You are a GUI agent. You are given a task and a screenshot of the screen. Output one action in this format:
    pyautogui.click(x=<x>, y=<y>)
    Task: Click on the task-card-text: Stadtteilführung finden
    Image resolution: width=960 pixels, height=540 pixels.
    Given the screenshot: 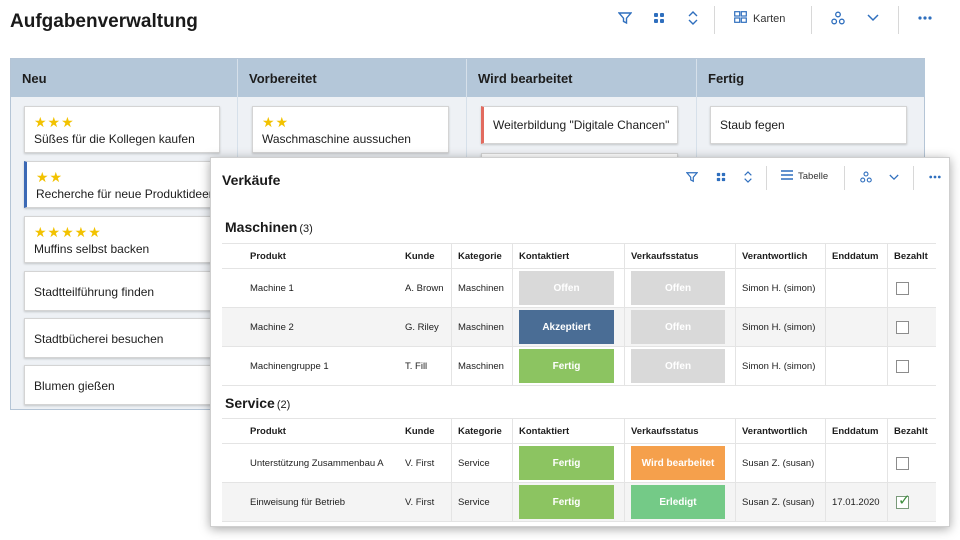 What is the action you would take?
    pyautogui.click(x=94, y=292)
    